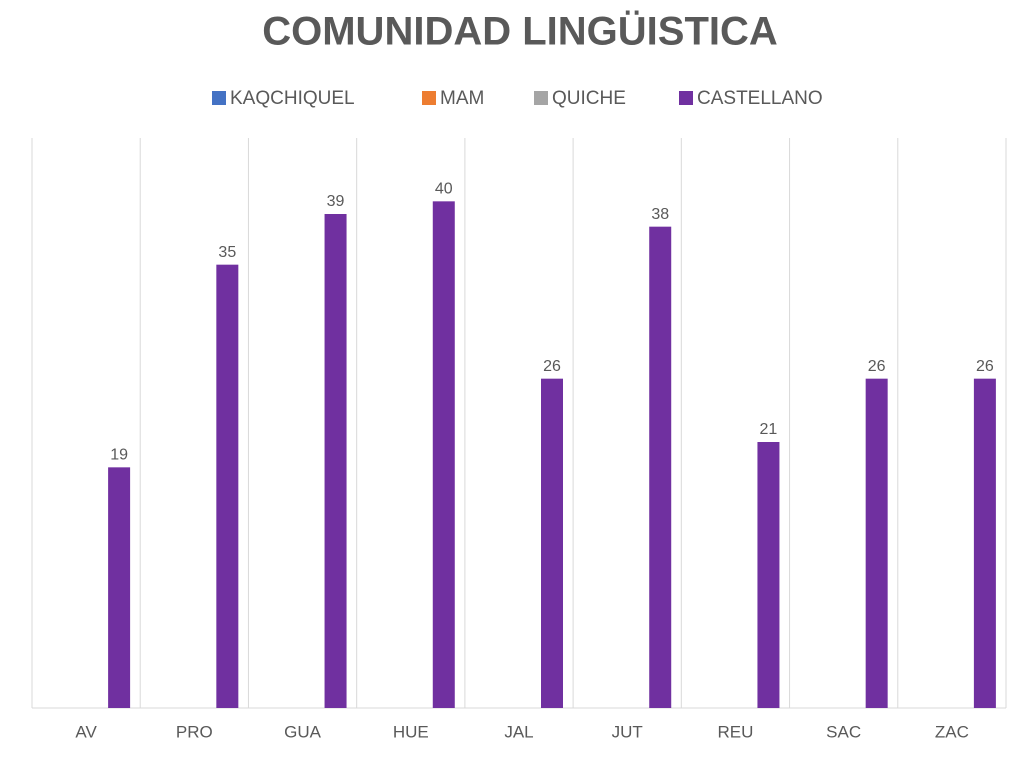  I want to click on x-tick-label: SAC, so click(843, 731).